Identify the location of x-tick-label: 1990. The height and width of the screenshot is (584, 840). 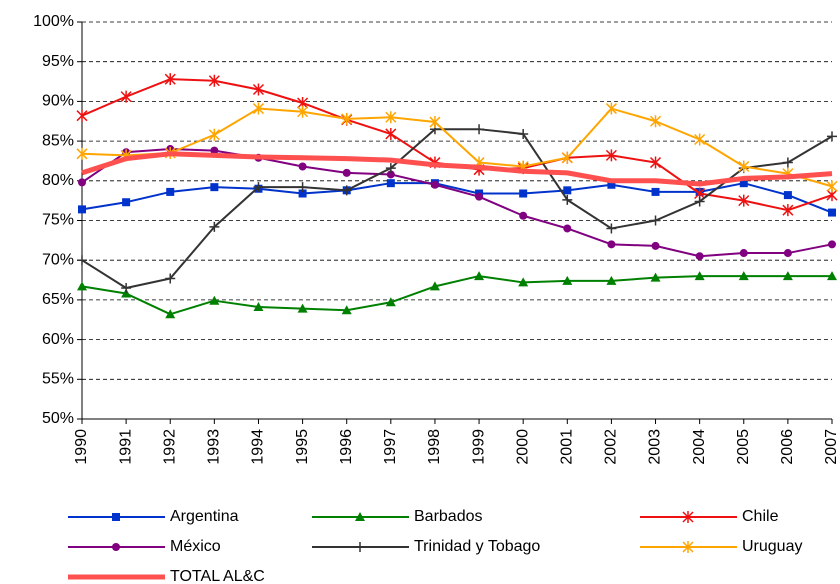
(81, 447).